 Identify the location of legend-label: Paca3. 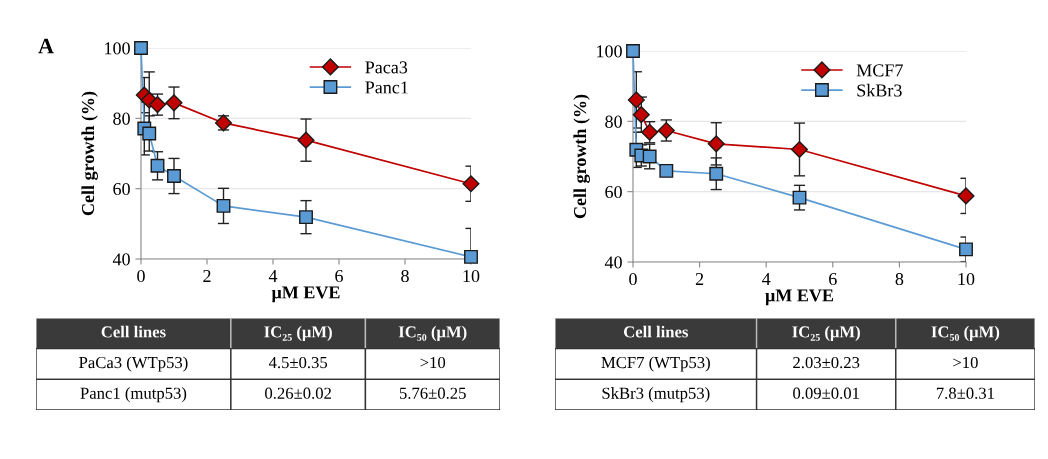
(386, 67).